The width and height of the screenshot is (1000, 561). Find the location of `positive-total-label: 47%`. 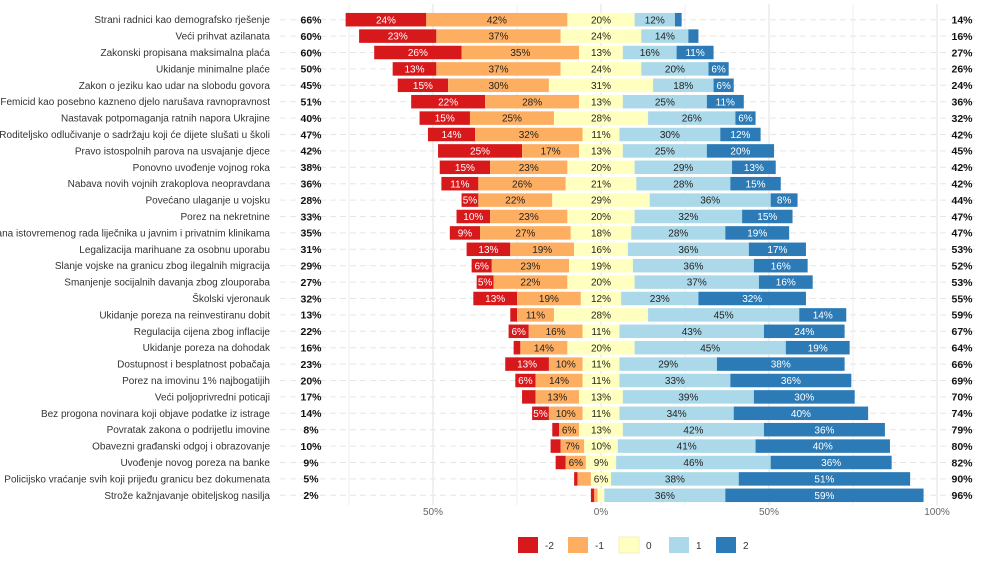

positive-total-label: 47% is located at coordinates (962, 217).